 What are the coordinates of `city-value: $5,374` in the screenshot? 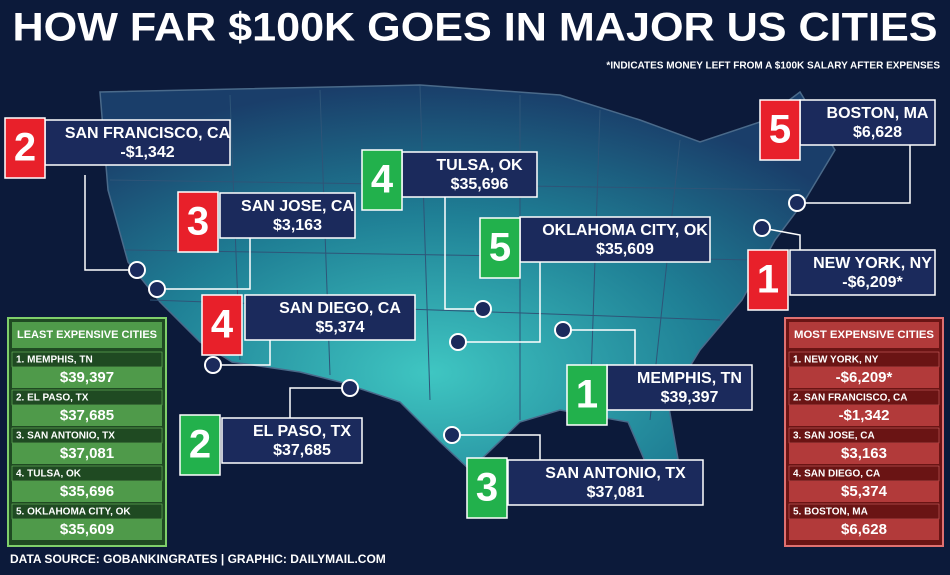 It's located at (340, 327).